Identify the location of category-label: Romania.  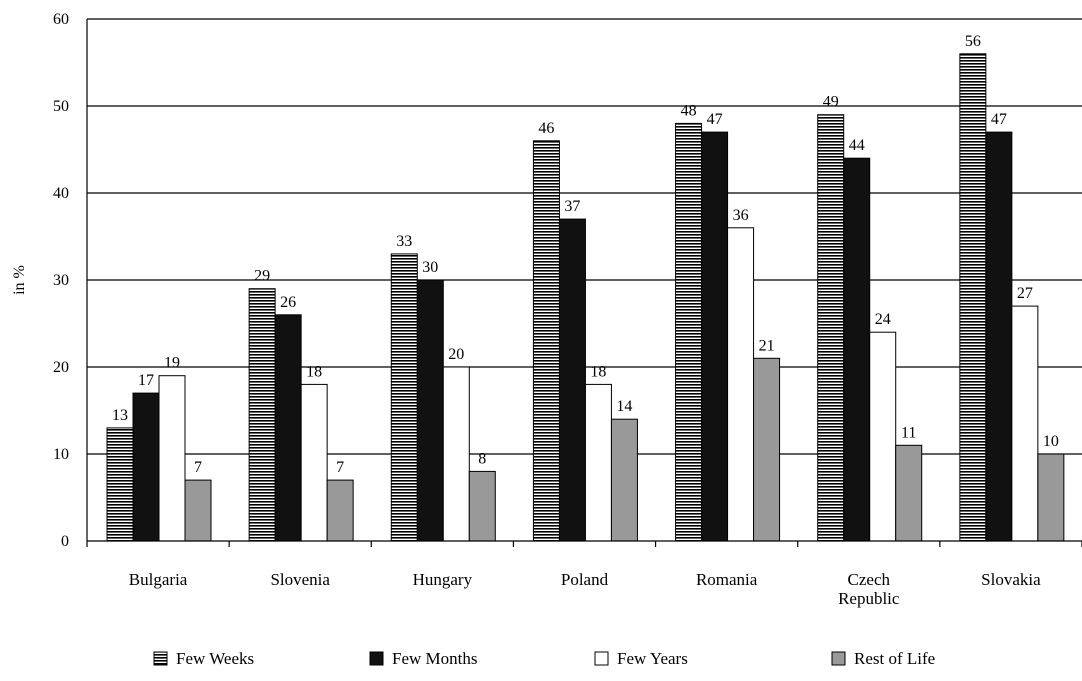
(727, 579).